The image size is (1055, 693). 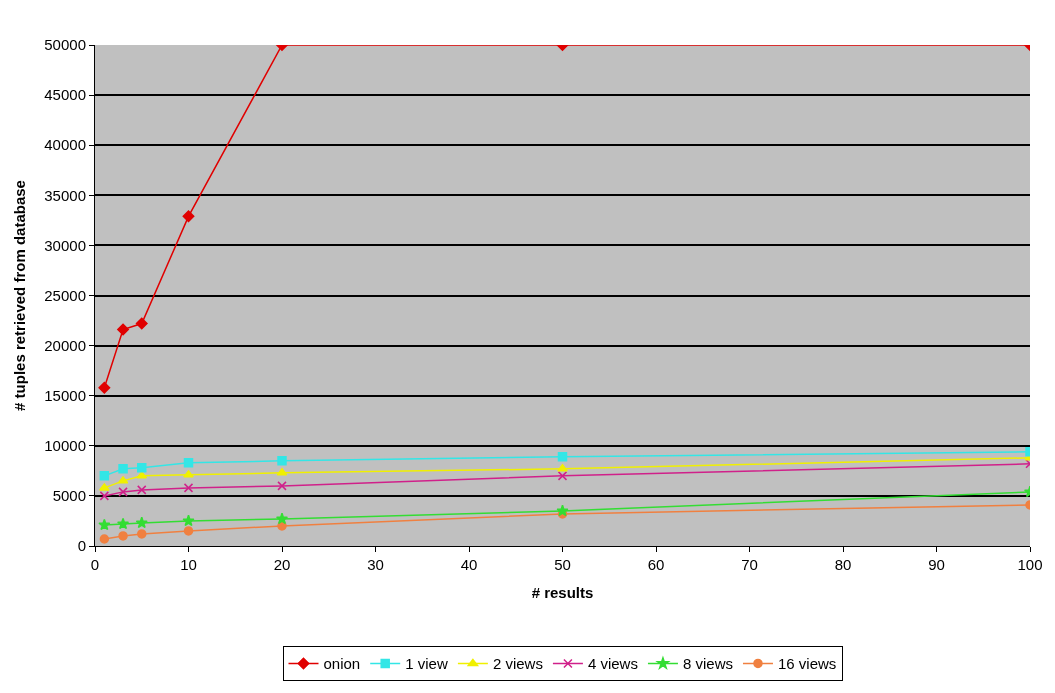 I want to click on x-tick-label: 80, so click(x=843, y=564).